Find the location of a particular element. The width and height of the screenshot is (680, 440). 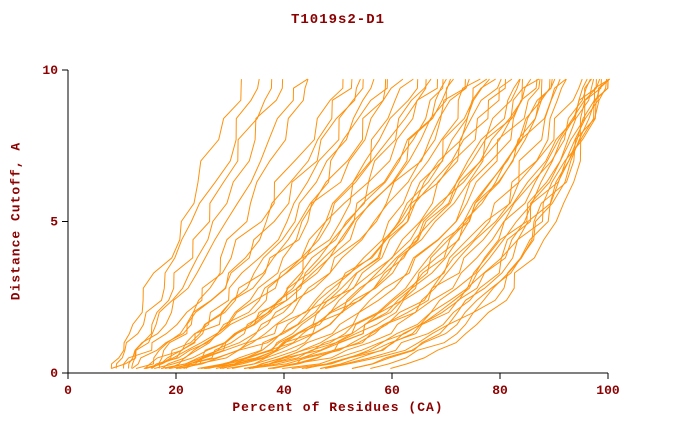

x-tick-label: 80 is located at coordinates (500, 390).